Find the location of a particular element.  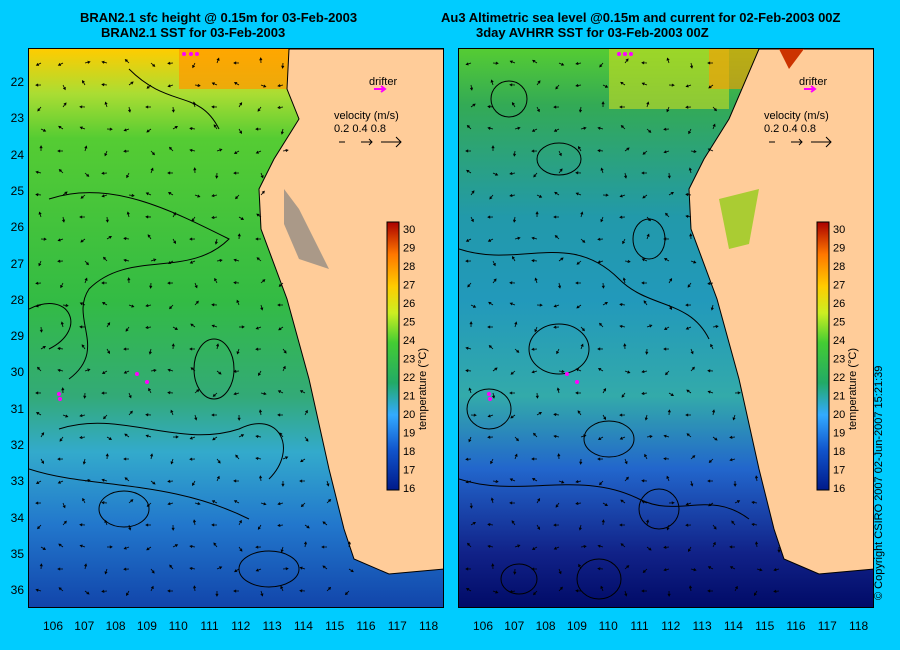

latitude-tick: 32 is located at coordinates (17, 445).